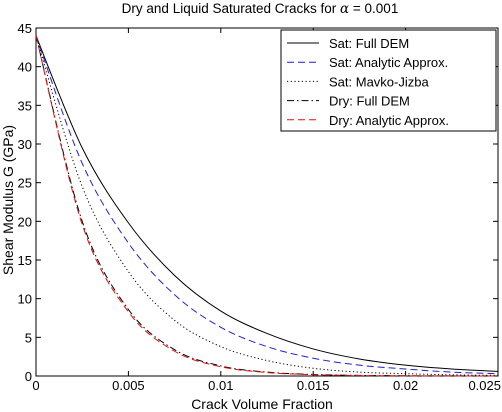 This screenshot has width=502, height=412. I want to click on y-axis-label: Shear Modulus G (GPa), so click(8, 200).